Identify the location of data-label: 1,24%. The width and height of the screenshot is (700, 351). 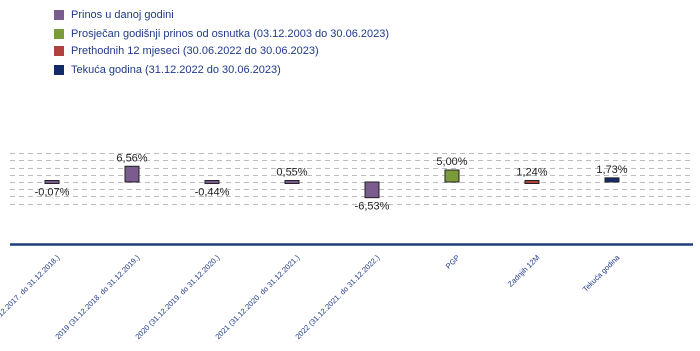
(531, 173).